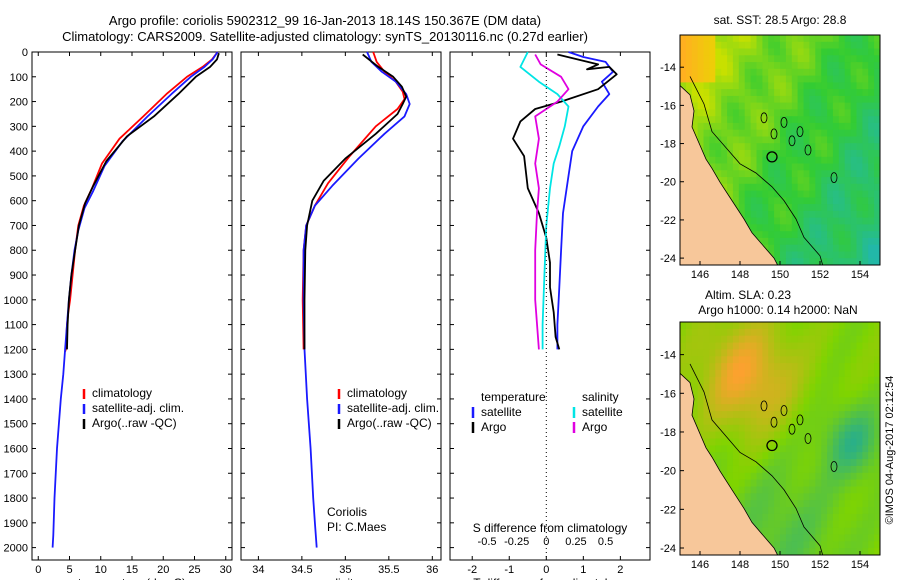  What do you see at coordinates (301, 570) in the screenshot?
I see `x-tick-label: 34.5` at bounding box center [301, 570].